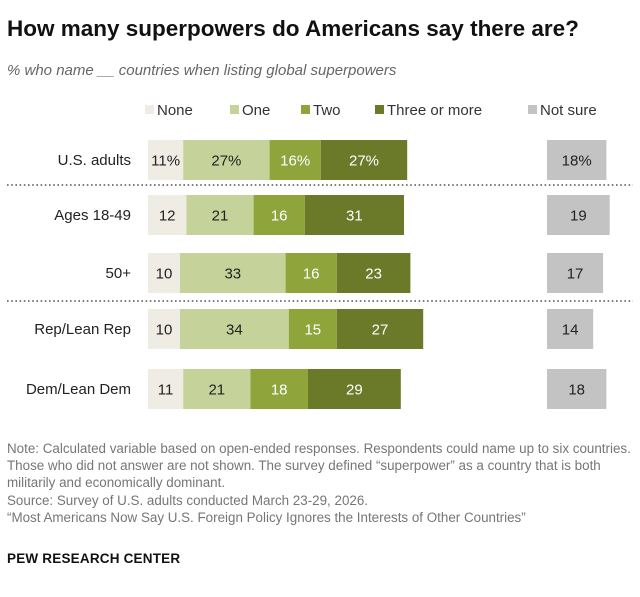  What do you see at coordinates (149, 109) in the screenshot?
I see `legend-swatch-none` at bounding box center [149, 109].